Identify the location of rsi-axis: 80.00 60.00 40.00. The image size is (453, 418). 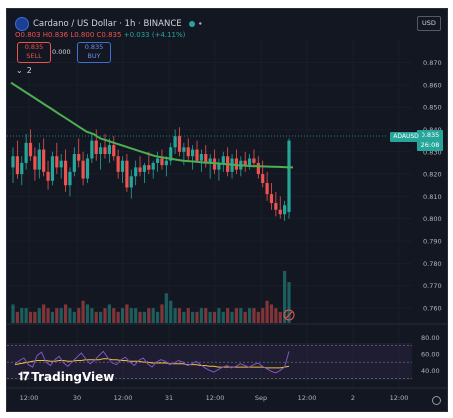
(430, 354).